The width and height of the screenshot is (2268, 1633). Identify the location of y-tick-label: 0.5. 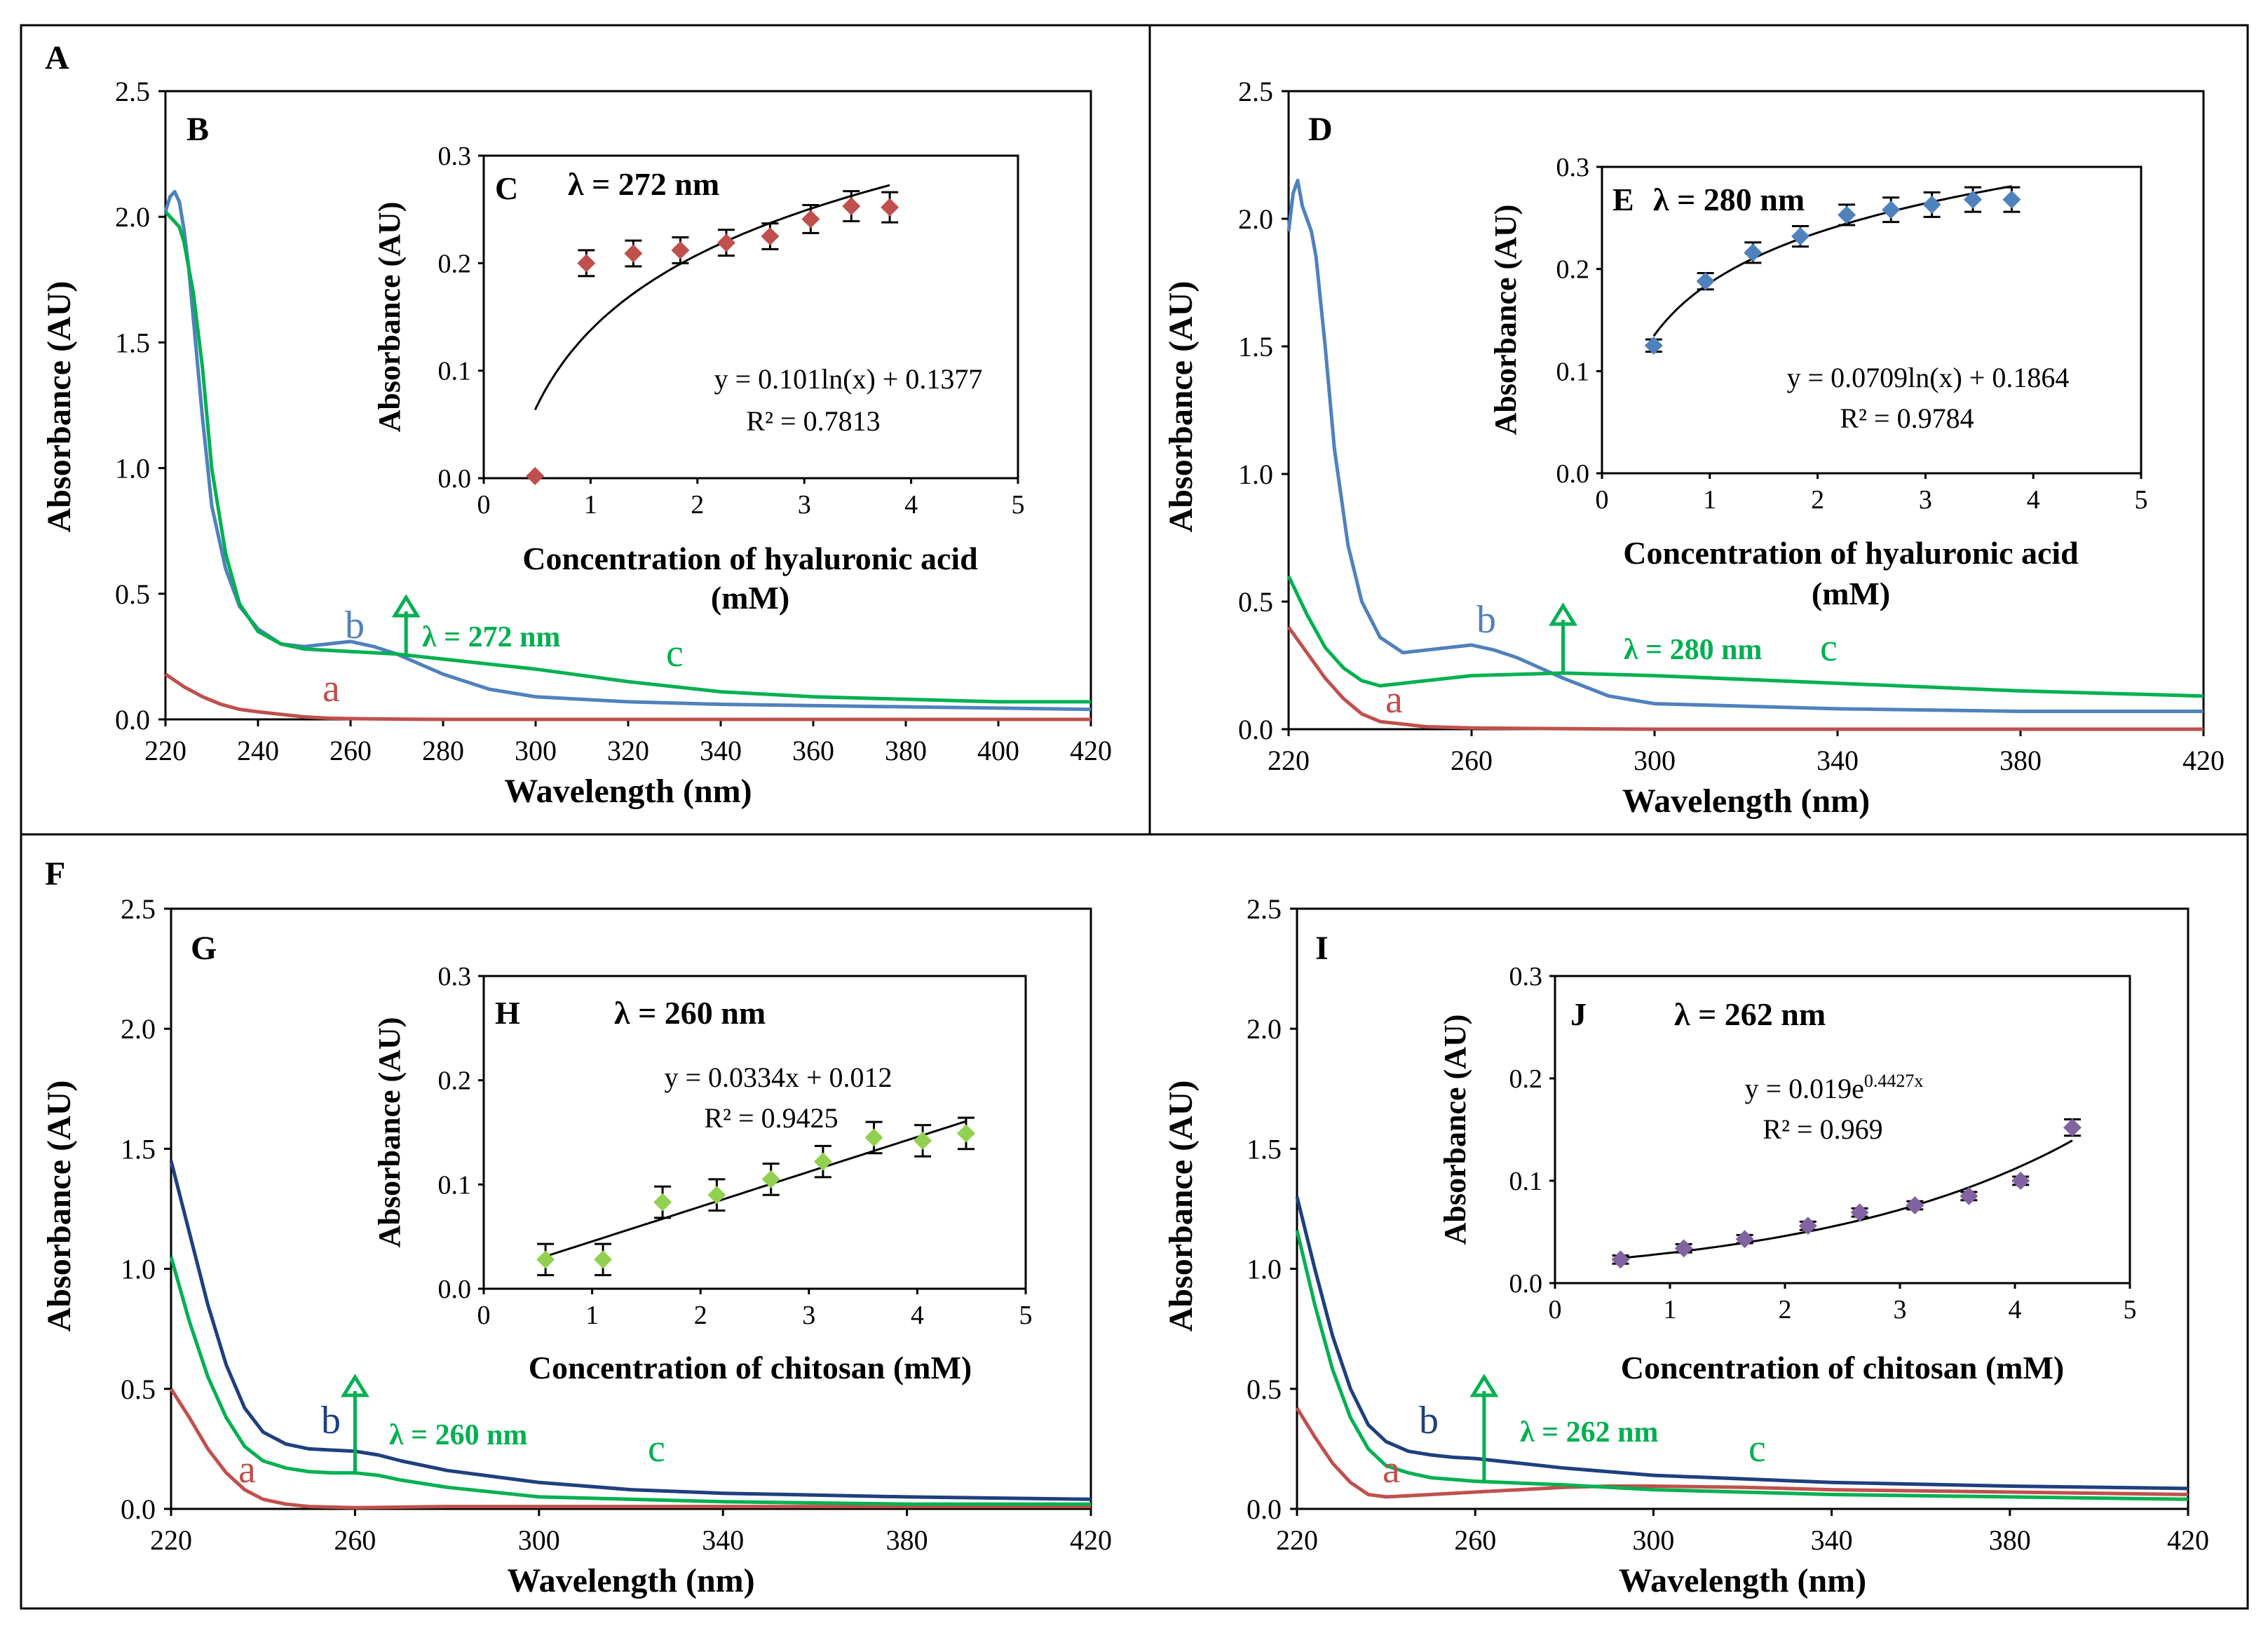
(1264, 1389).